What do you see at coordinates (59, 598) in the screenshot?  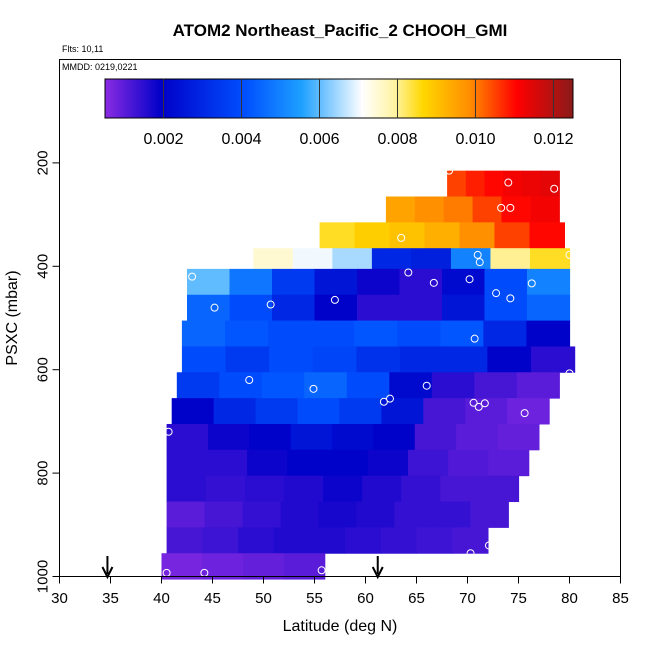 I see `x-tick-label: 30` at bounding box center [59, 598].